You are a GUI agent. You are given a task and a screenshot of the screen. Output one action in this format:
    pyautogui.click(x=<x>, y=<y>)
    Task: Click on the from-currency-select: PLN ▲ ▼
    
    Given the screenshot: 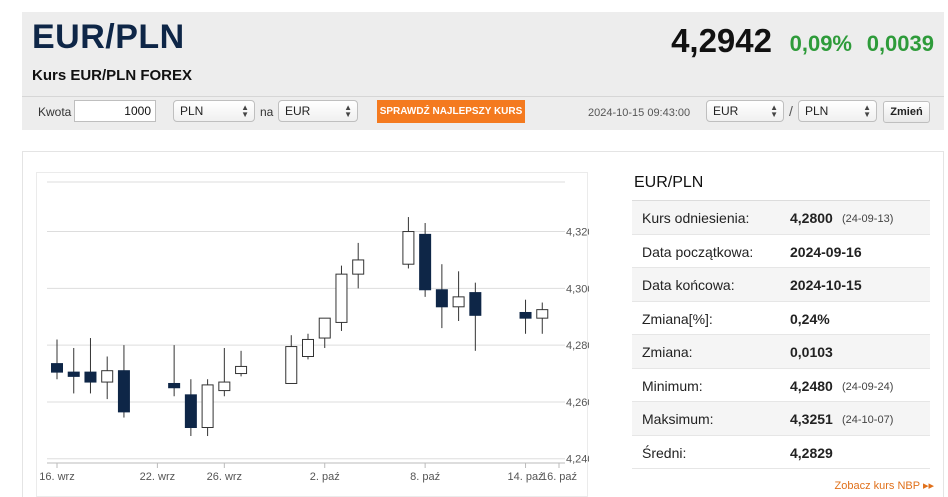 What is the action you would take?
    pyautogui.click(x=214, y=111)
    